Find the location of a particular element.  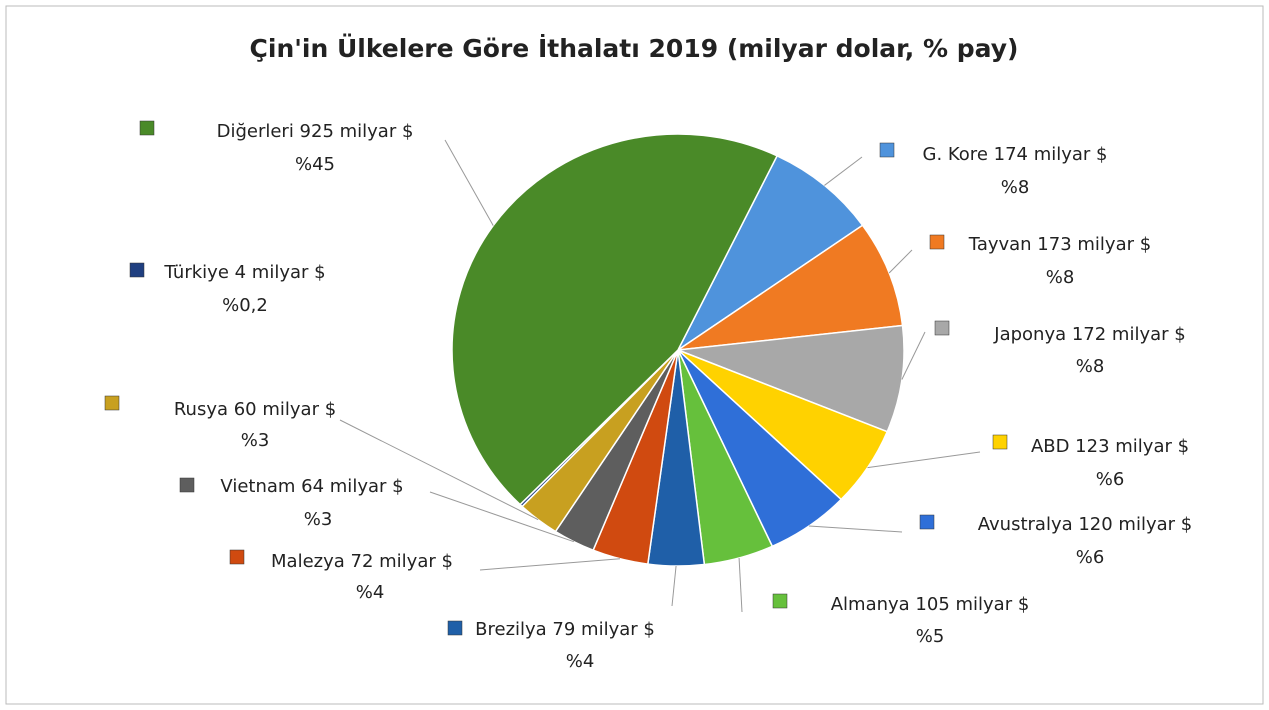

slice-label: Tayvan 173 milyar $ is located at coordinates (1059, 244).